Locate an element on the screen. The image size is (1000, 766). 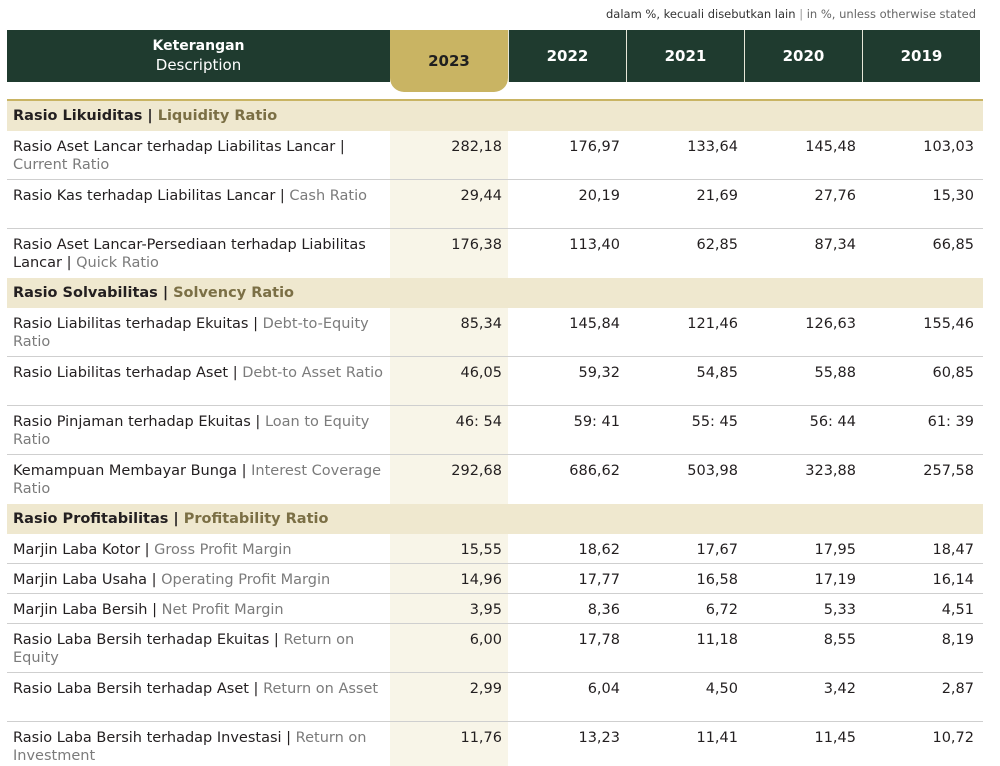
header-description-en: Description is located at coordinates (198, 65).